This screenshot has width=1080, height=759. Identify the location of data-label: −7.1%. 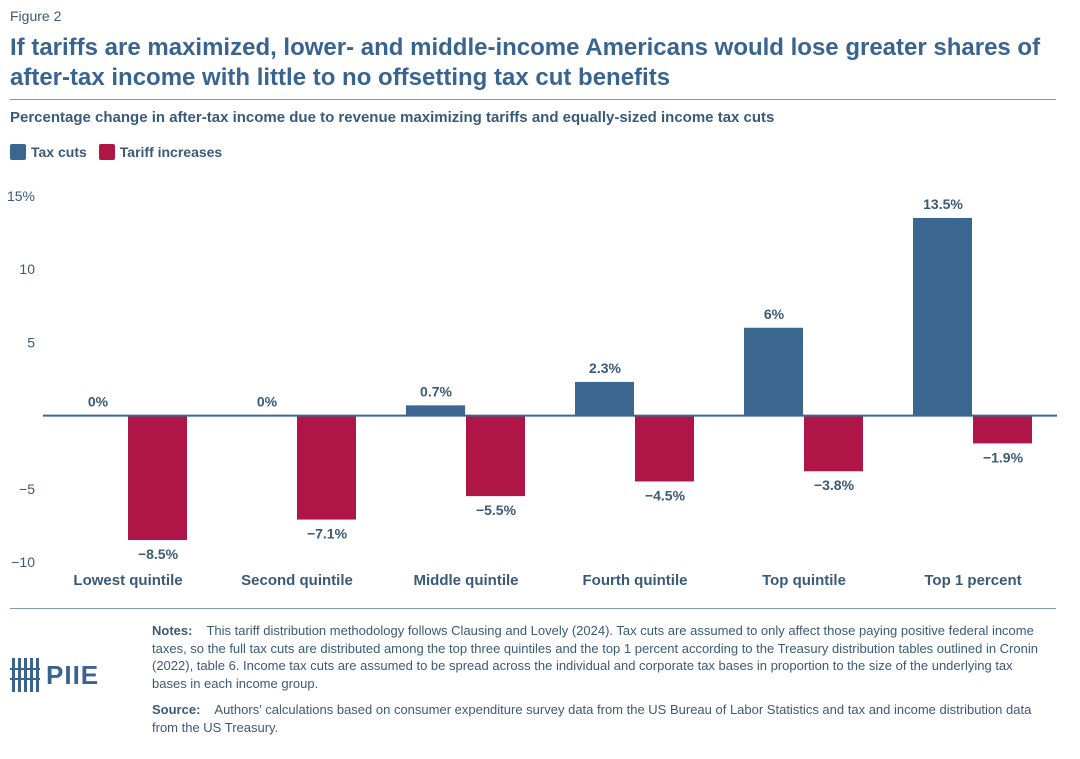
(327, 534).